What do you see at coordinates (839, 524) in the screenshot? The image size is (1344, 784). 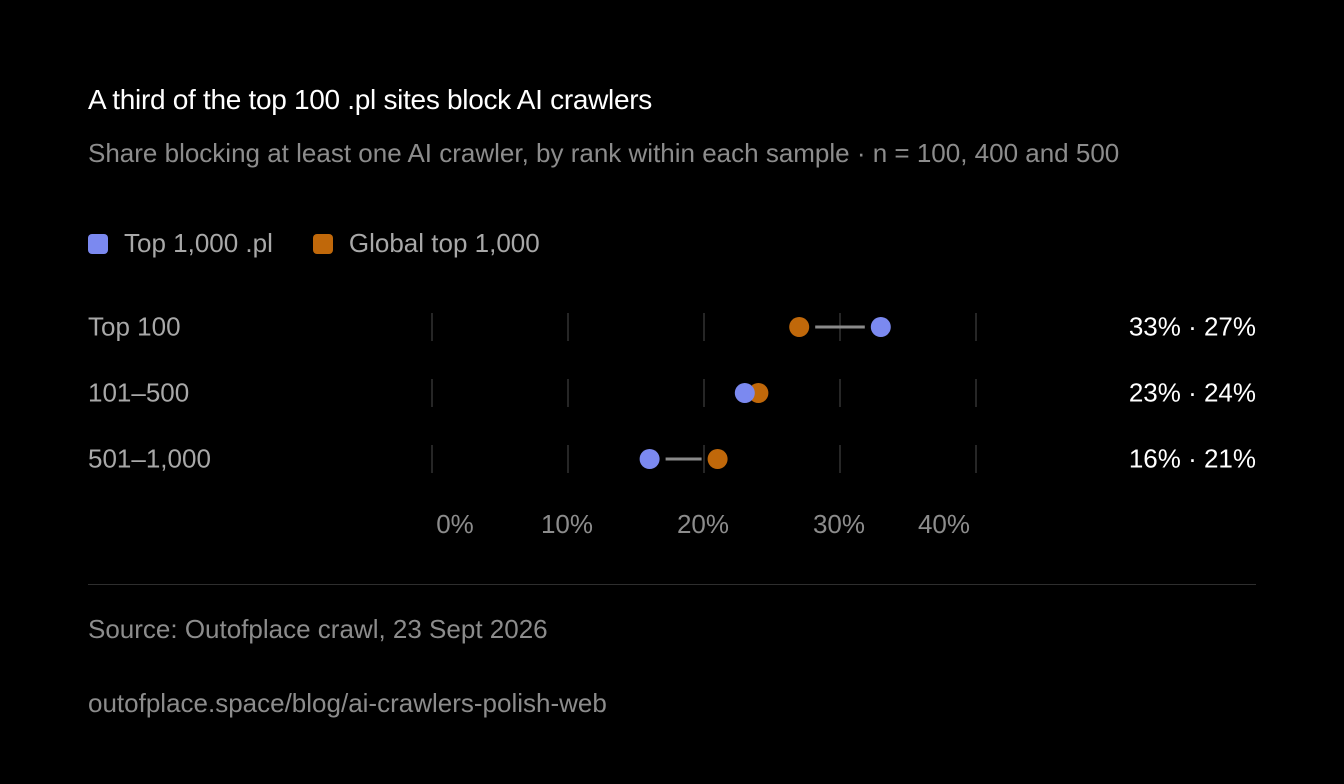 I see `x-tick-label-3: 30%` at bounding box center [839, 524].